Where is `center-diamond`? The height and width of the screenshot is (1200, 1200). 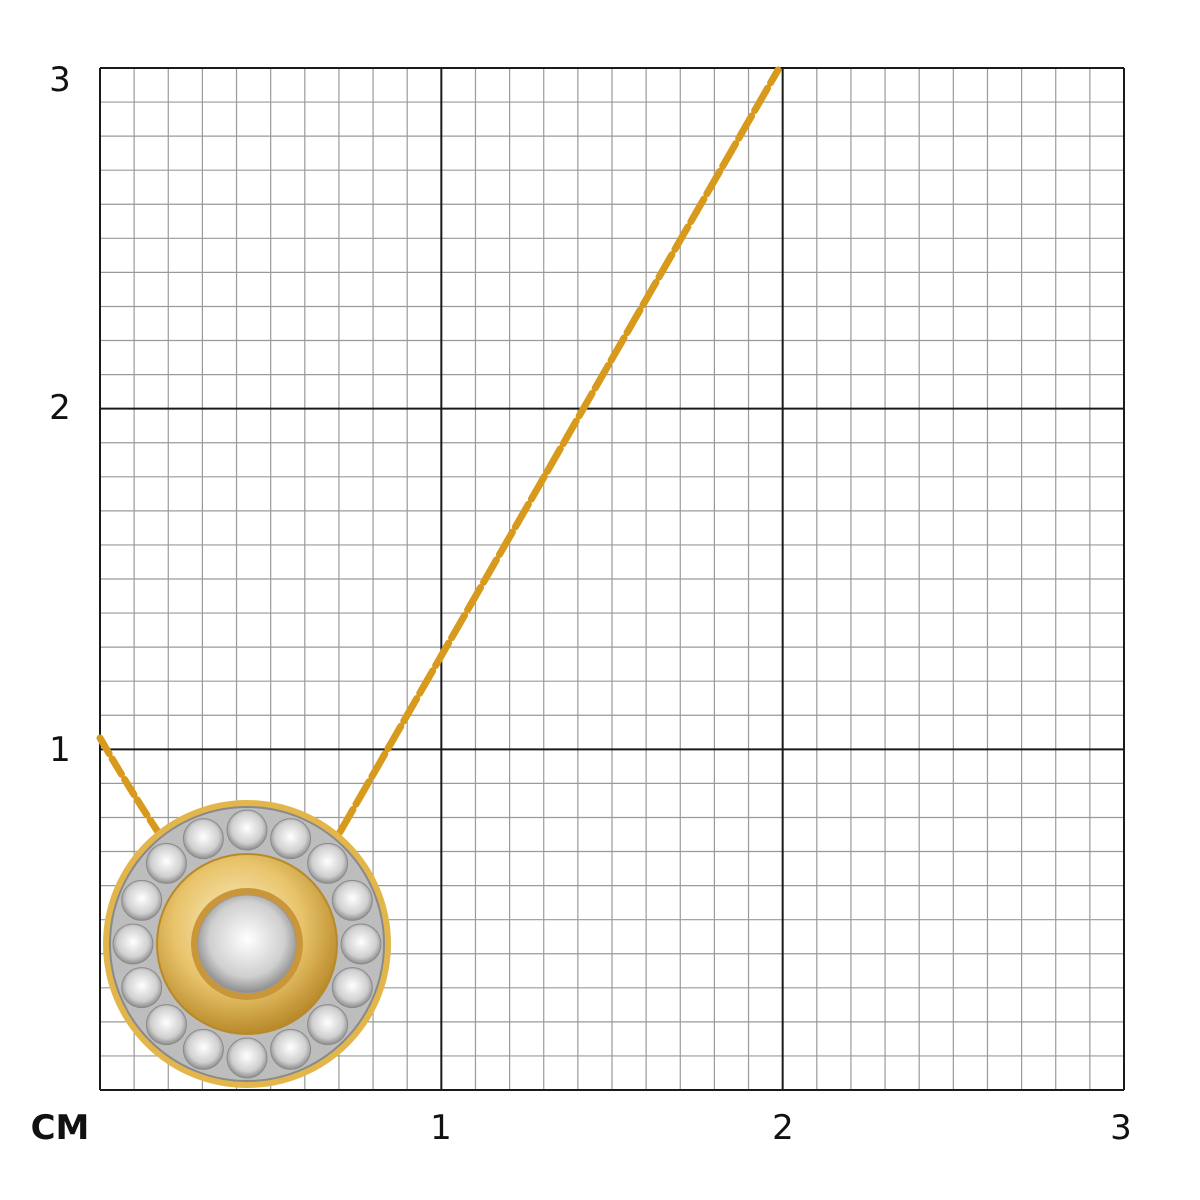
center-diamond is located at coordinates (247, 944).